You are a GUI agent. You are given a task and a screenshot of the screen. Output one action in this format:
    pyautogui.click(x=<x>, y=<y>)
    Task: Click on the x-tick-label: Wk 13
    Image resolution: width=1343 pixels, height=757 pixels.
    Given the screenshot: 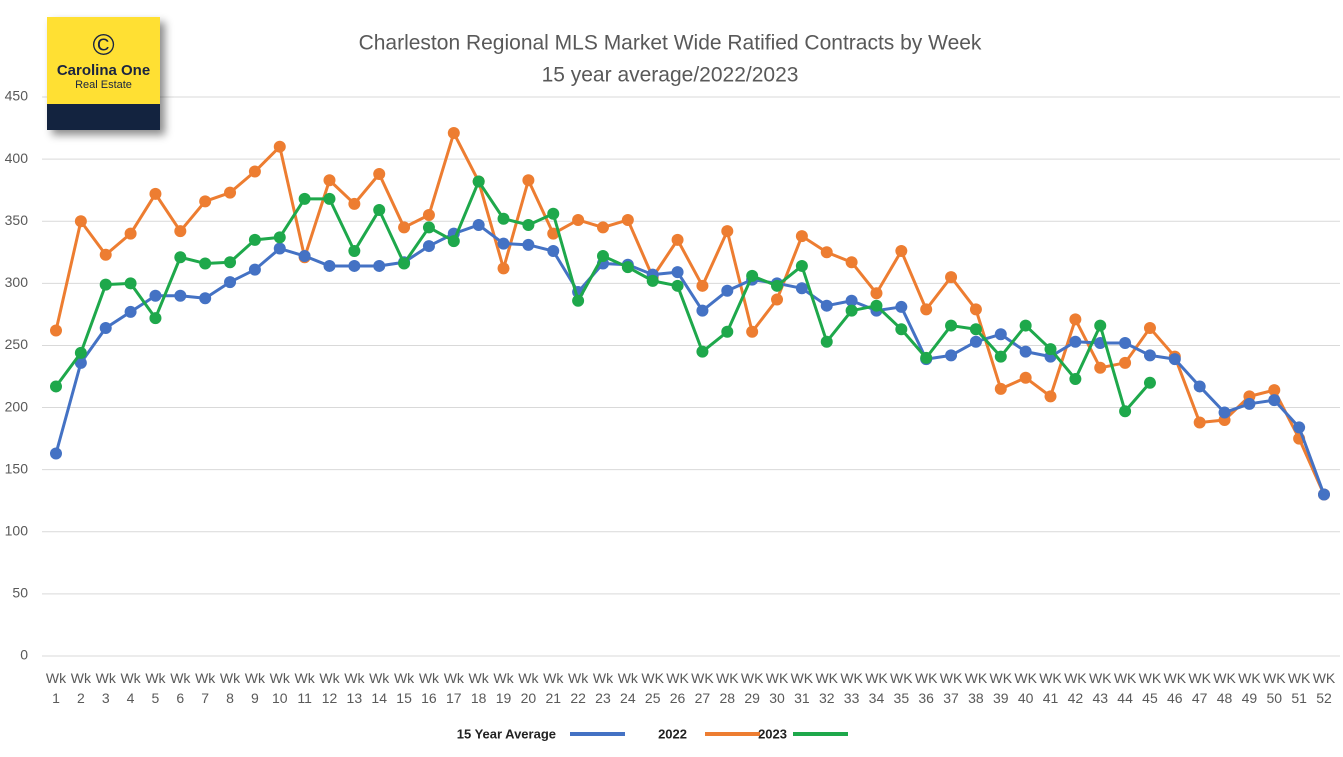 What is the action you would take?
    pyautogui.click(x=354, y=688)
    